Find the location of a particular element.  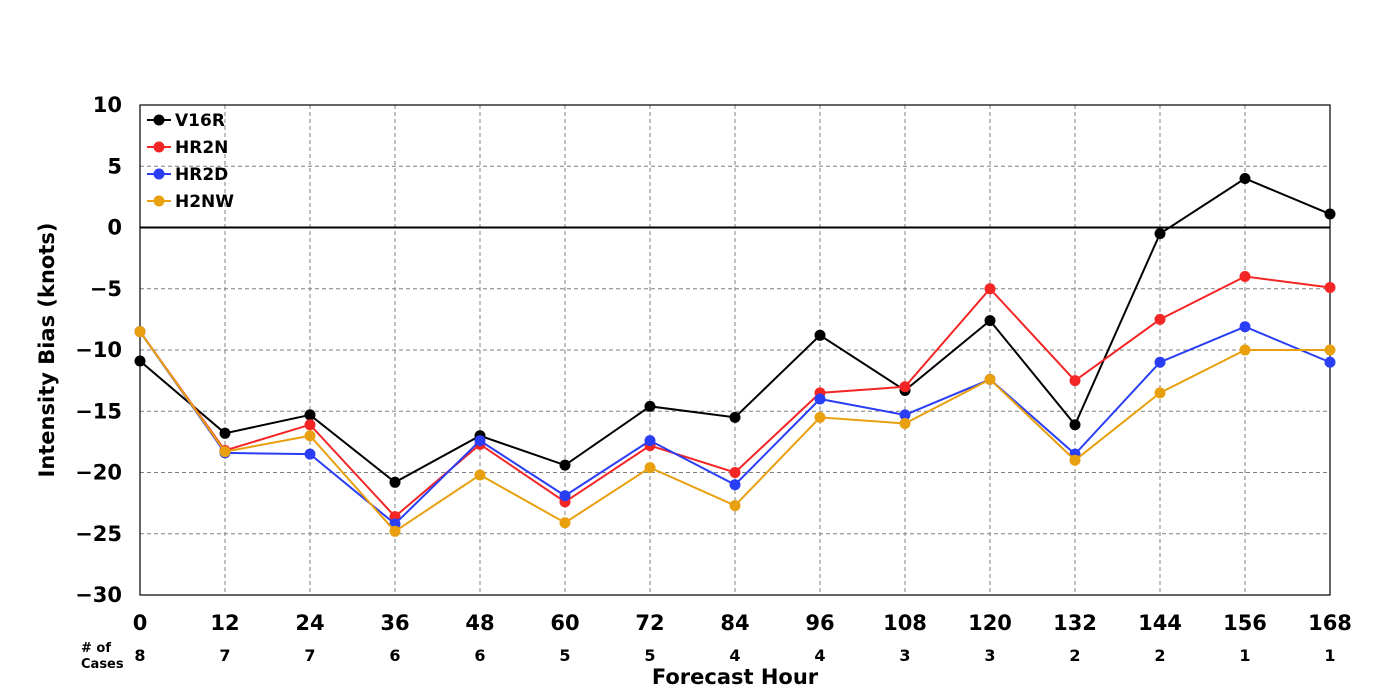

legend-item: HR2N is located at coordinates (187, 148).